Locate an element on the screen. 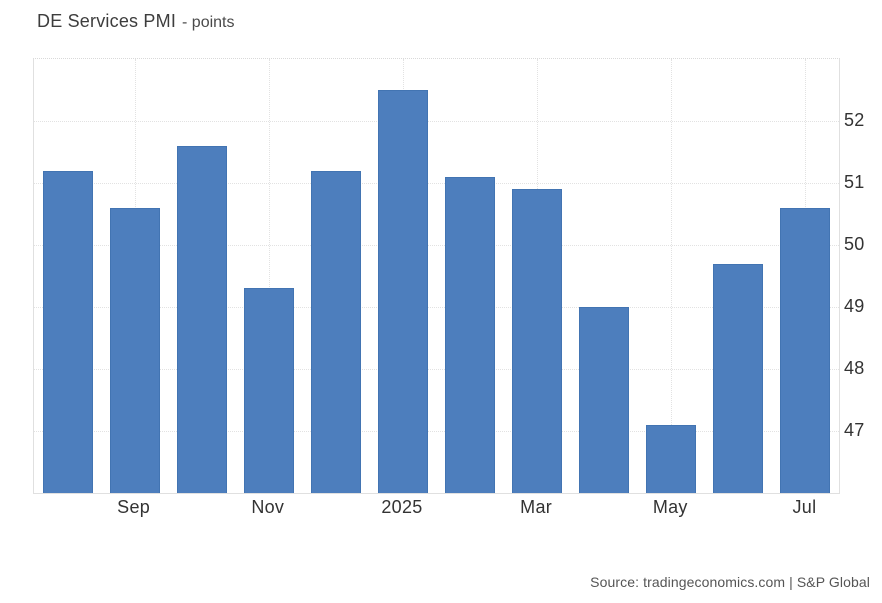 The height and width of the screenshot is (603, 882). chart-subtitle: - points is located at coordinates (208, 22).